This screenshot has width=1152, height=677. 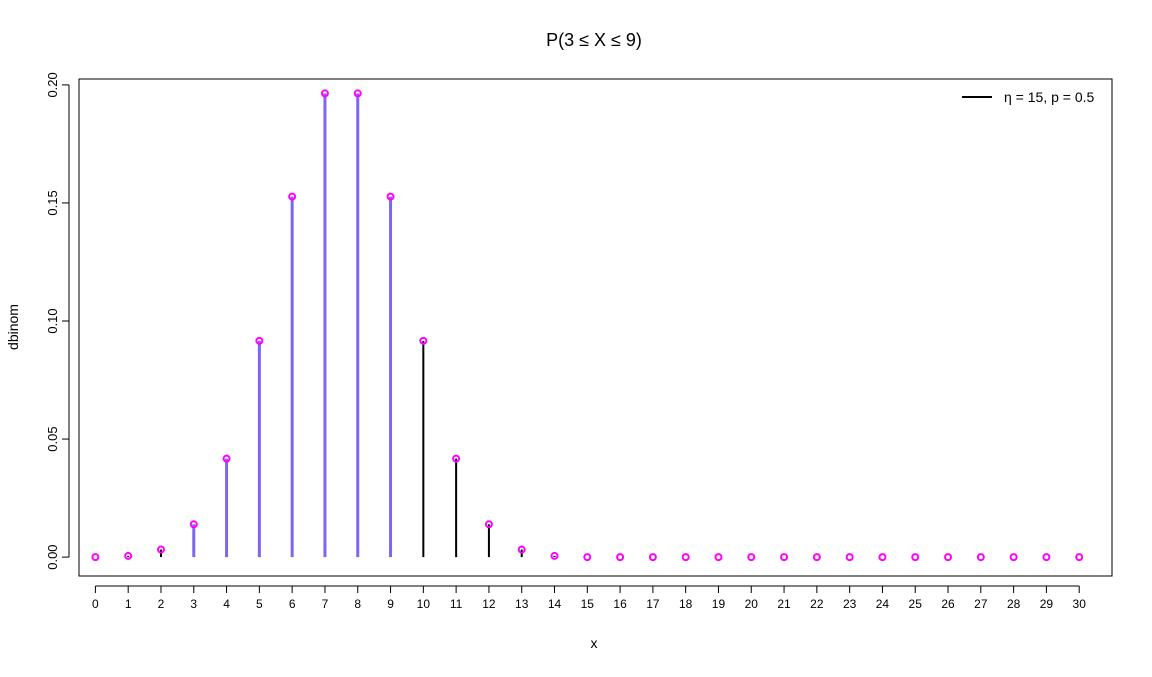 What do you see at coordinates (948, 604) in the screenshot?
I see `x-tick-label: 26` at bounding box center [948, 604].